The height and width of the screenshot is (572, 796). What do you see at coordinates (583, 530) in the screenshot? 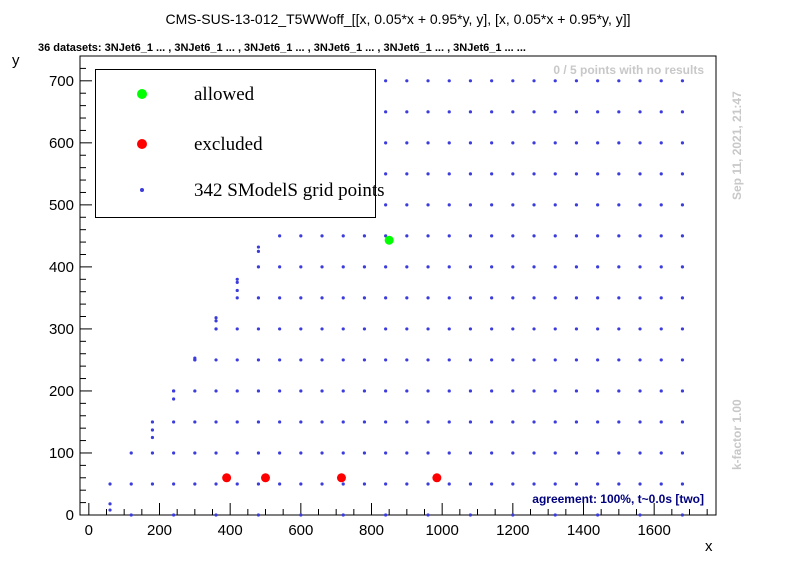
I see `x-tick-label: 1400` at bounding box center [583, 530].